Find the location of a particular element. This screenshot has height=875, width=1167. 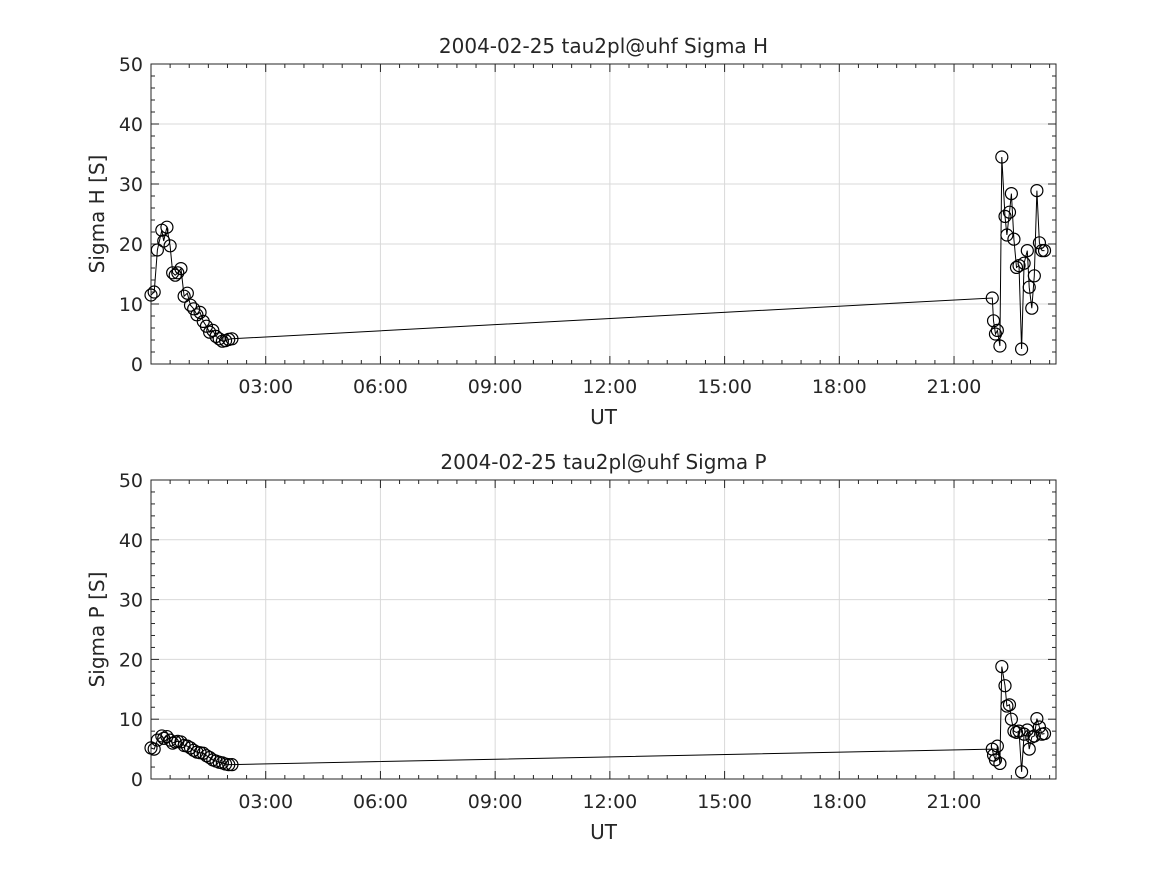

chart-title: 2004-02-25 tau2pl@uhf Sigma P is located at coordinates (603, 462).